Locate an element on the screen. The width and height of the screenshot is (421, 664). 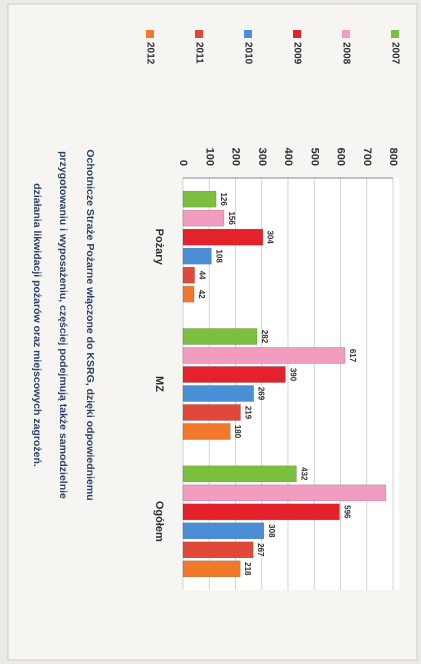
legend-label: 2012 is located at coordinates (149, 53).